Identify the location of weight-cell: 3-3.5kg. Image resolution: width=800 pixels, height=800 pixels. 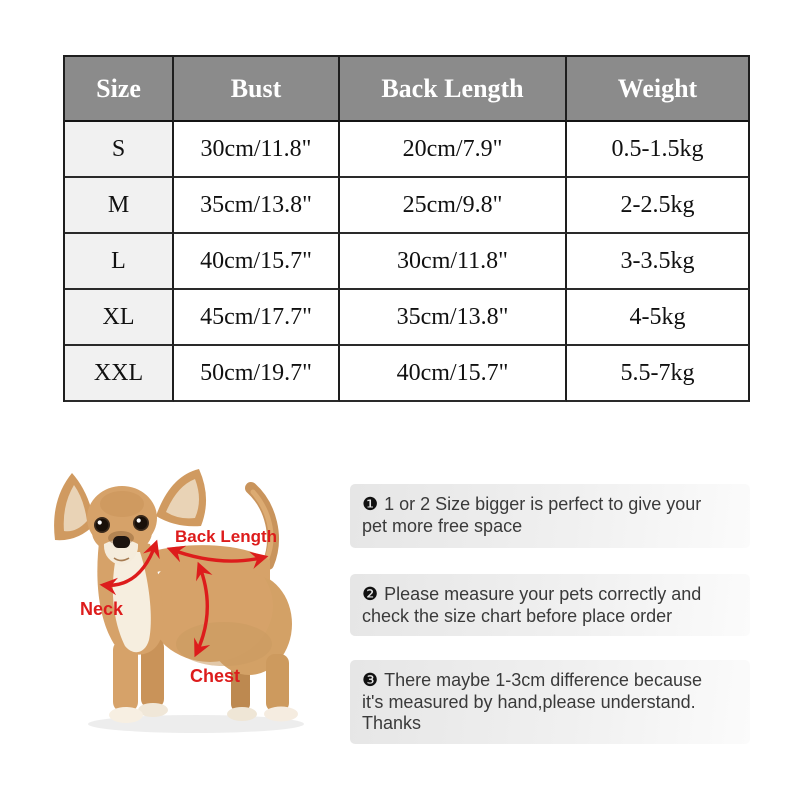
(658, 262).